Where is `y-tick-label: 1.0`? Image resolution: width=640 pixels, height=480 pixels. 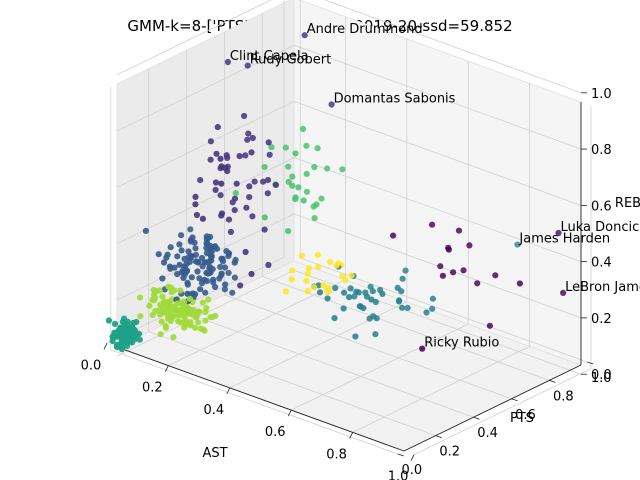
y-tick-label: 1.0 is located at coordinates (601, 378).